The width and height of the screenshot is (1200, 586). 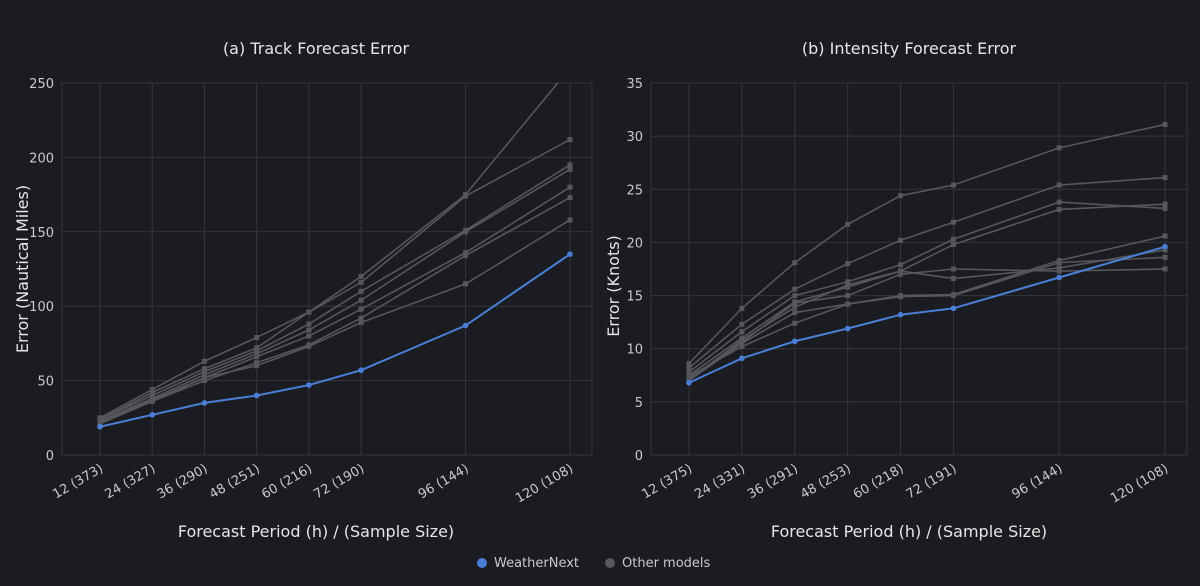 I want to click on y-axis-title: Error (Nautical Miles), so click(x=22, y=269).